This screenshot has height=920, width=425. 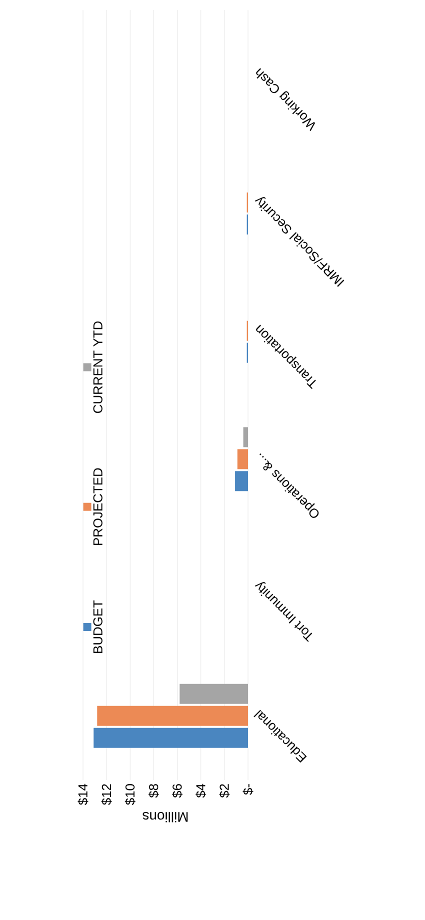 I want to click on x-tick-label: $14, so click(x=83, y=794).